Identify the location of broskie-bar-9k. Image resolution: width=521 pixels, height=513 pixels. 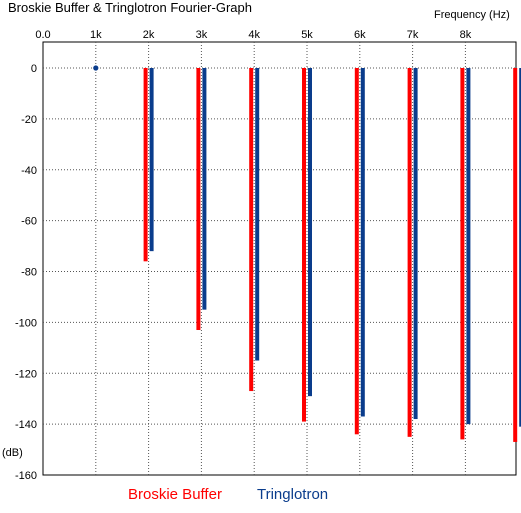
(515, 255).